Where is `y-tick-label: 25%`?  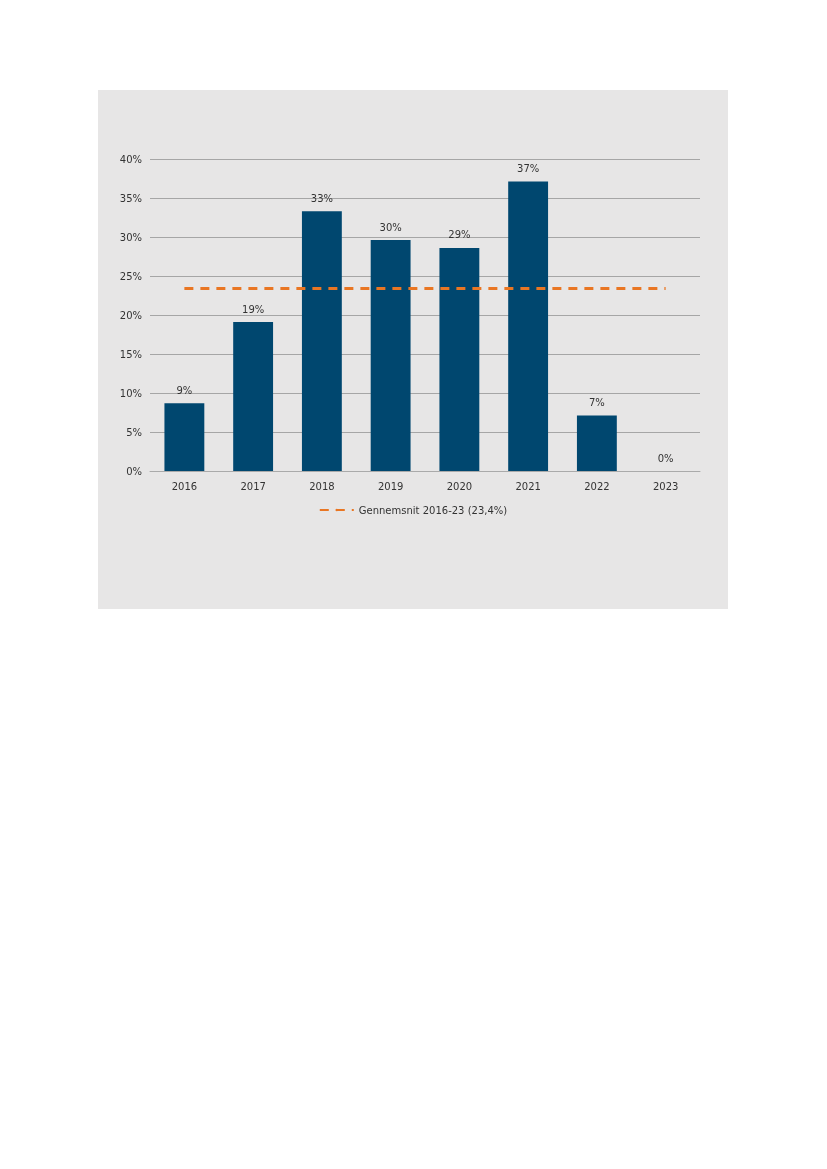
y-tick-label: 25% is located at coordinates (130, 276).